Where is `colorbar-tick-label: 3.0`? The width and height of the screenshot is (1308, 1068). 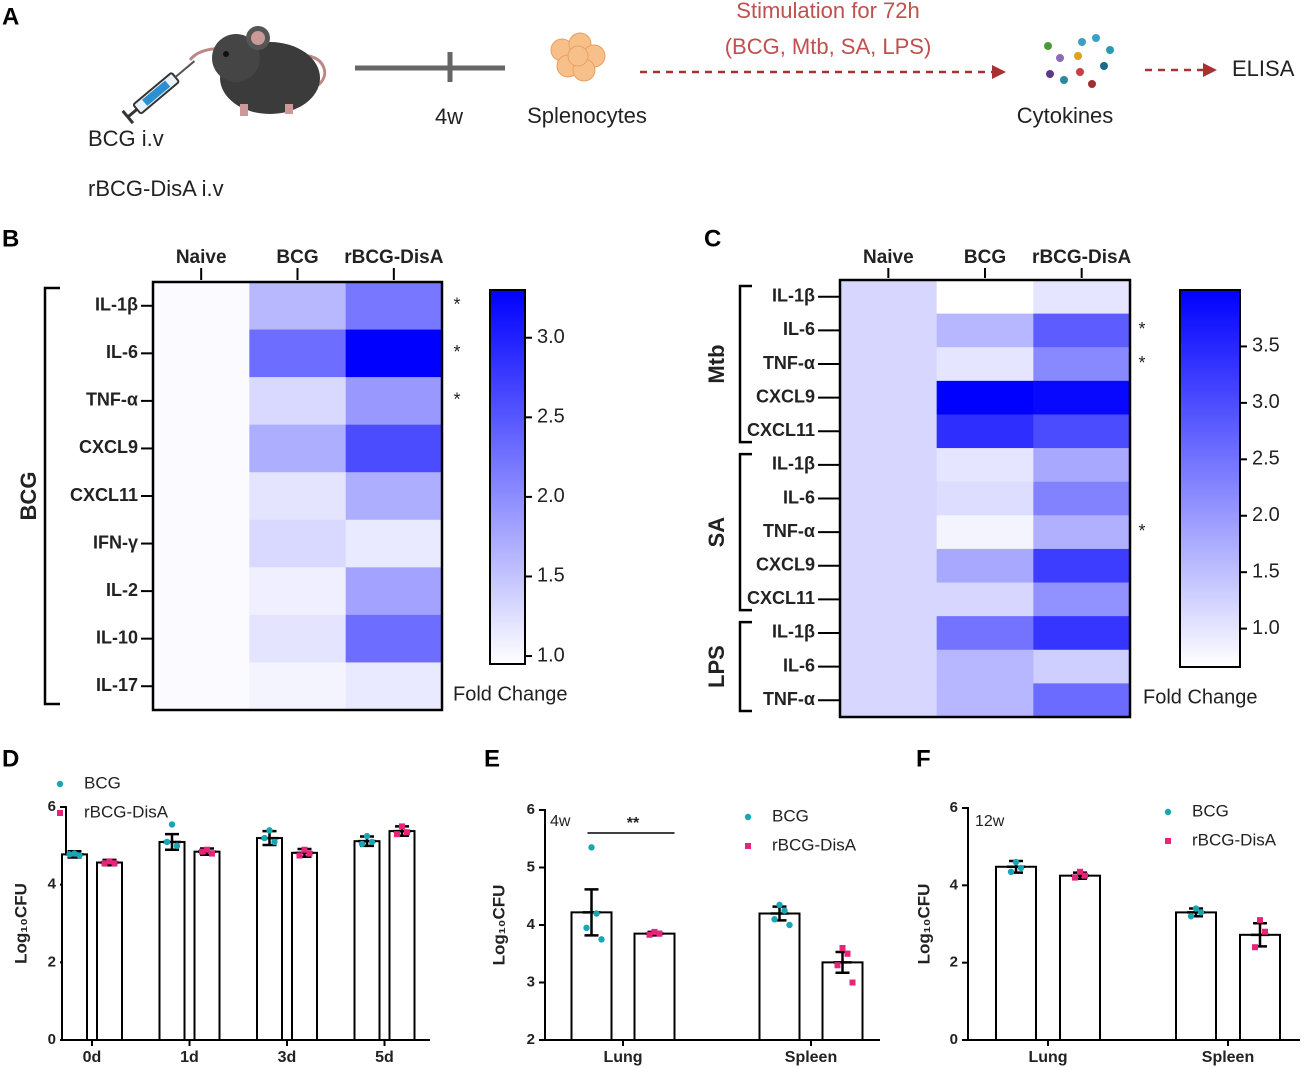
colorbar-tick-label: 3.0 is located at coordinates (1266, 402).